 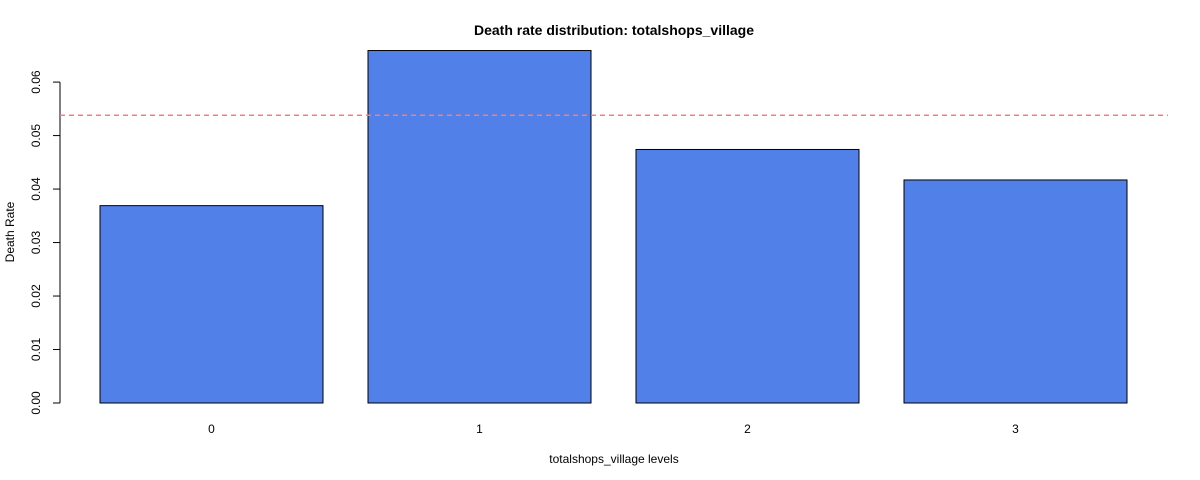 What do you see at coordinates (479, 429) in the screenshot?
I see `x-tick-label: 1` at bounding box center [479, 429].